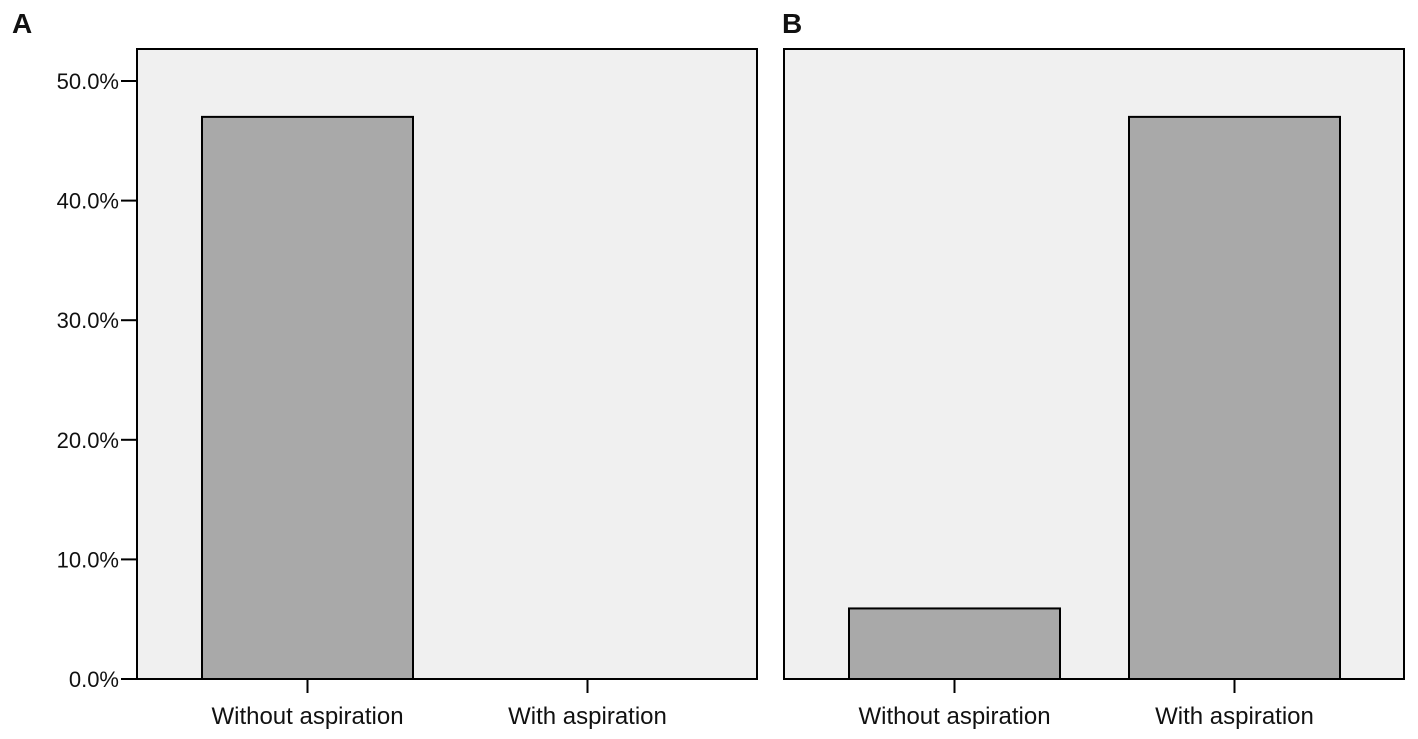 The image size is (1418, 739). Describe the element at coordinates (307, 716) in the screenshot. I see `panel-a-x-tick-label-1: Without aspiration` at that location.